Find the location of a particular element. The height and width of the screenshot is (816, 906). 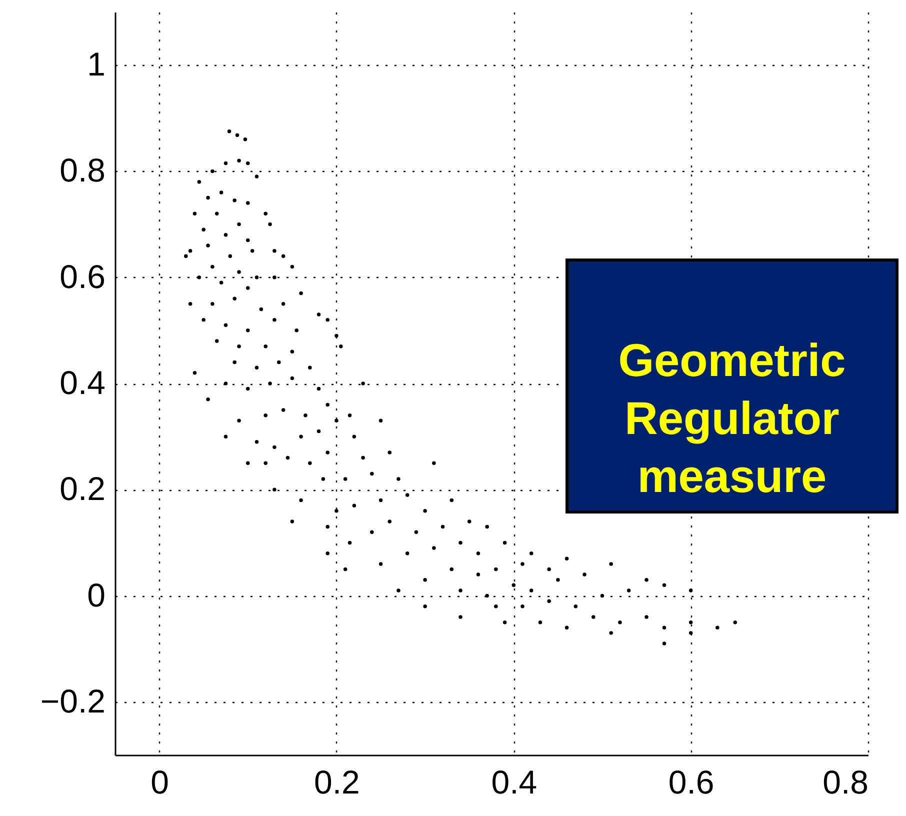

y-tick-label: 0.8 is located at coordinates (83, 170).